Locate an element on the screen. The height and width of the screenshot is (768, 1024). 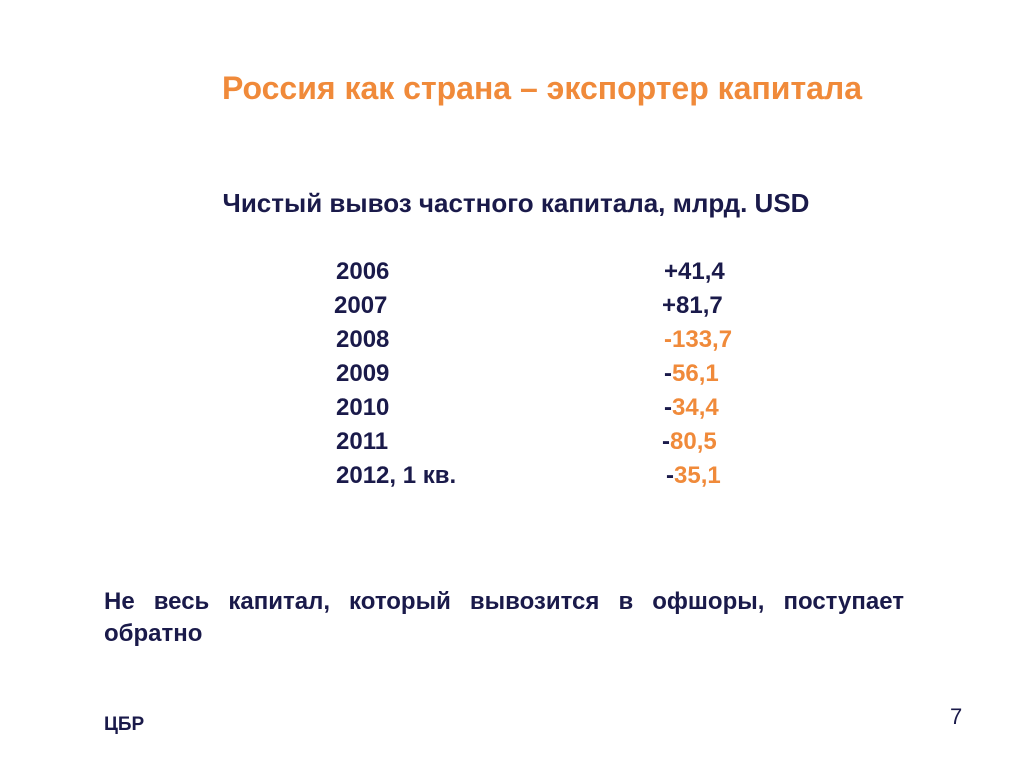
slide-title: Россия как страна – экспортер капитала is located at coordinates (542, 88).